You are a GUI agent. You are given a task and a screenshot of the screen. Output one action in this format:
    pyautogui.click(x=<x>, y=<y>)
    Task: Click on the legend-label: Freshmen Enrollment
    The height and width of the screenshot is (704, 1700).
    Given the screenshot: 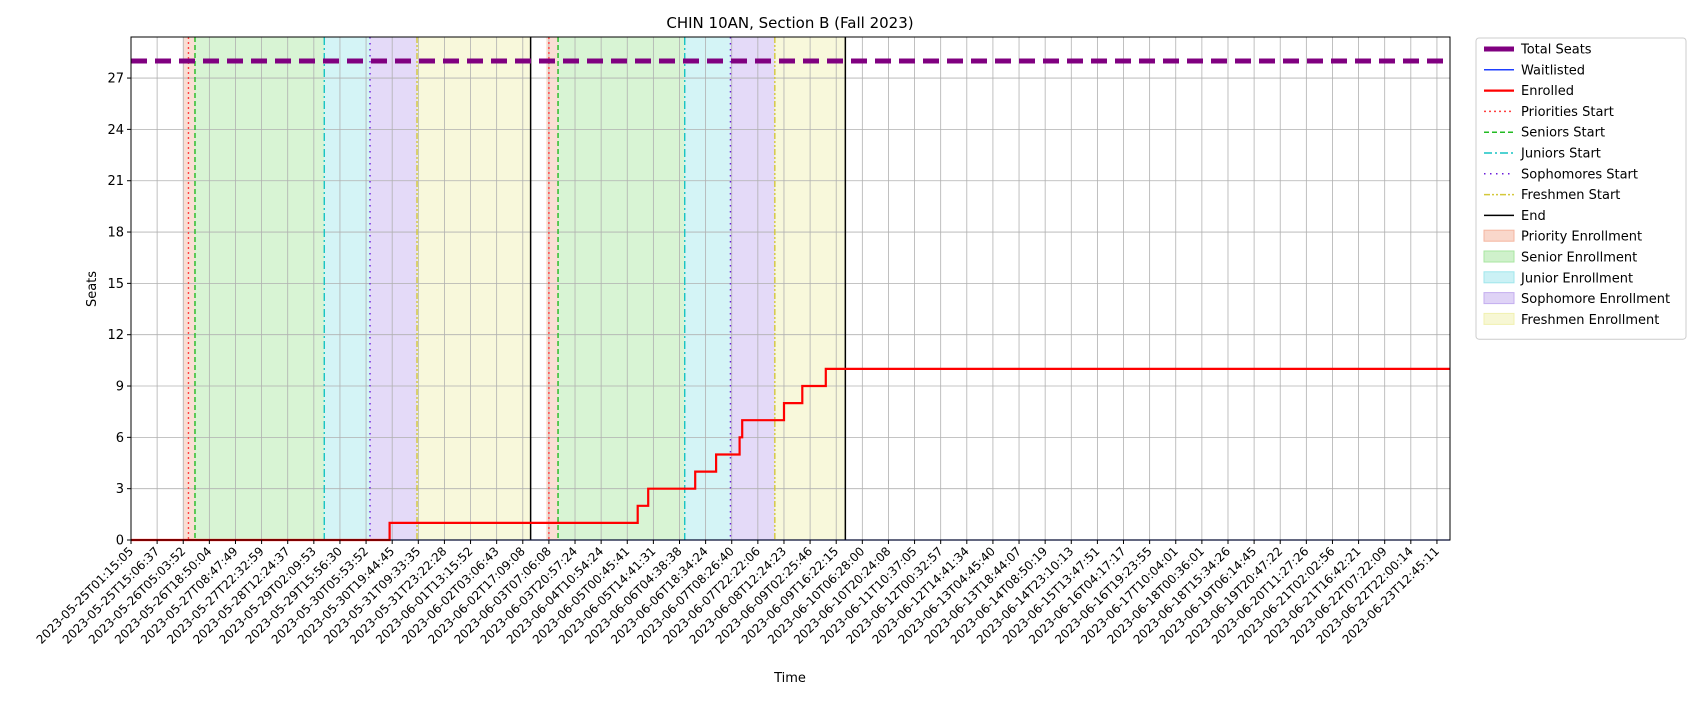 What is the action you would take?
    pyautogui.click(x=1590, y=320)
    